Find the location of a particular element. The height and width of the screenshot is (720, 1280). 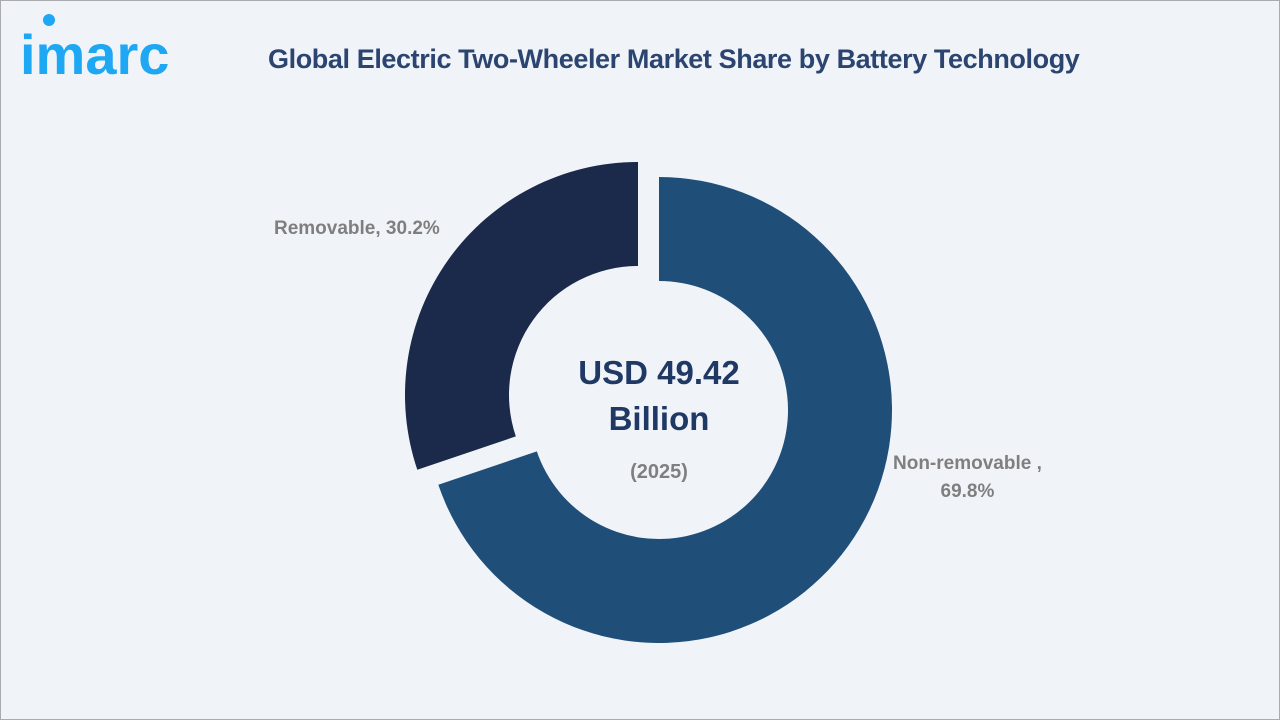

imarc-logo: imarc is located at coordinates (94, 48).